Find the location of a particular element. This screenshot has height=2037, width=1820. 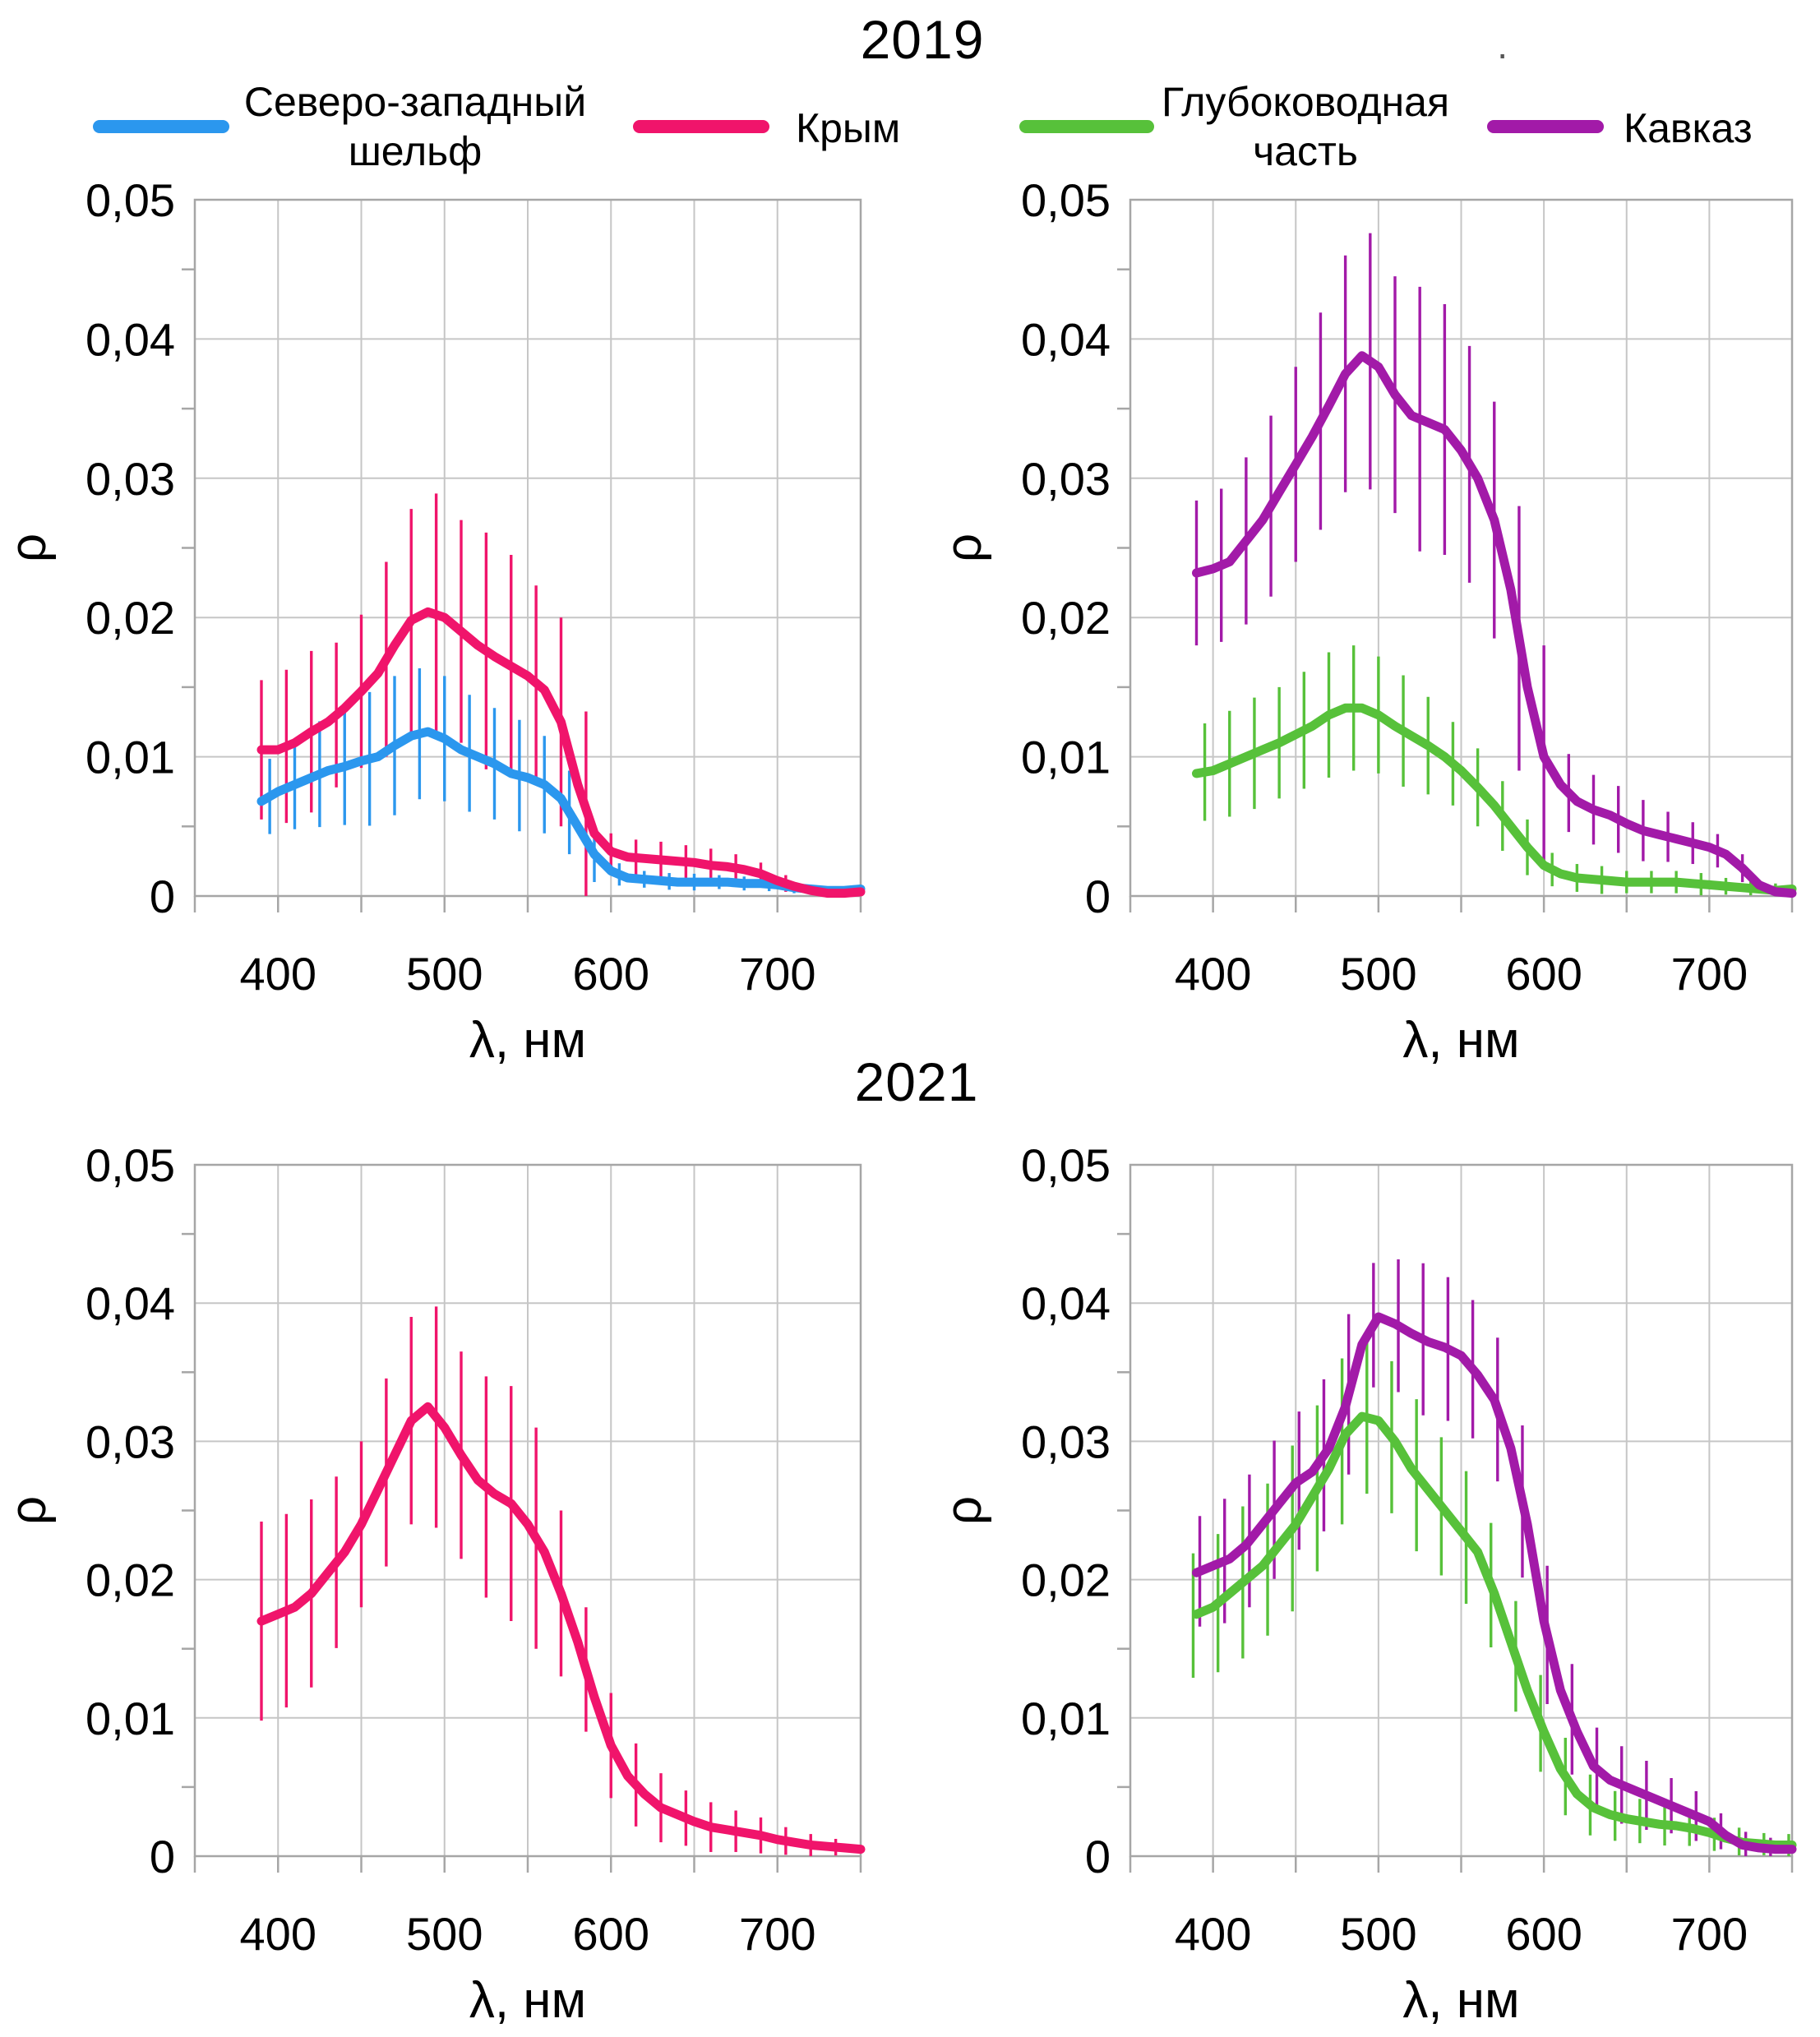

legend-swatch-kavkaz is located at coordinates (1545, 126).